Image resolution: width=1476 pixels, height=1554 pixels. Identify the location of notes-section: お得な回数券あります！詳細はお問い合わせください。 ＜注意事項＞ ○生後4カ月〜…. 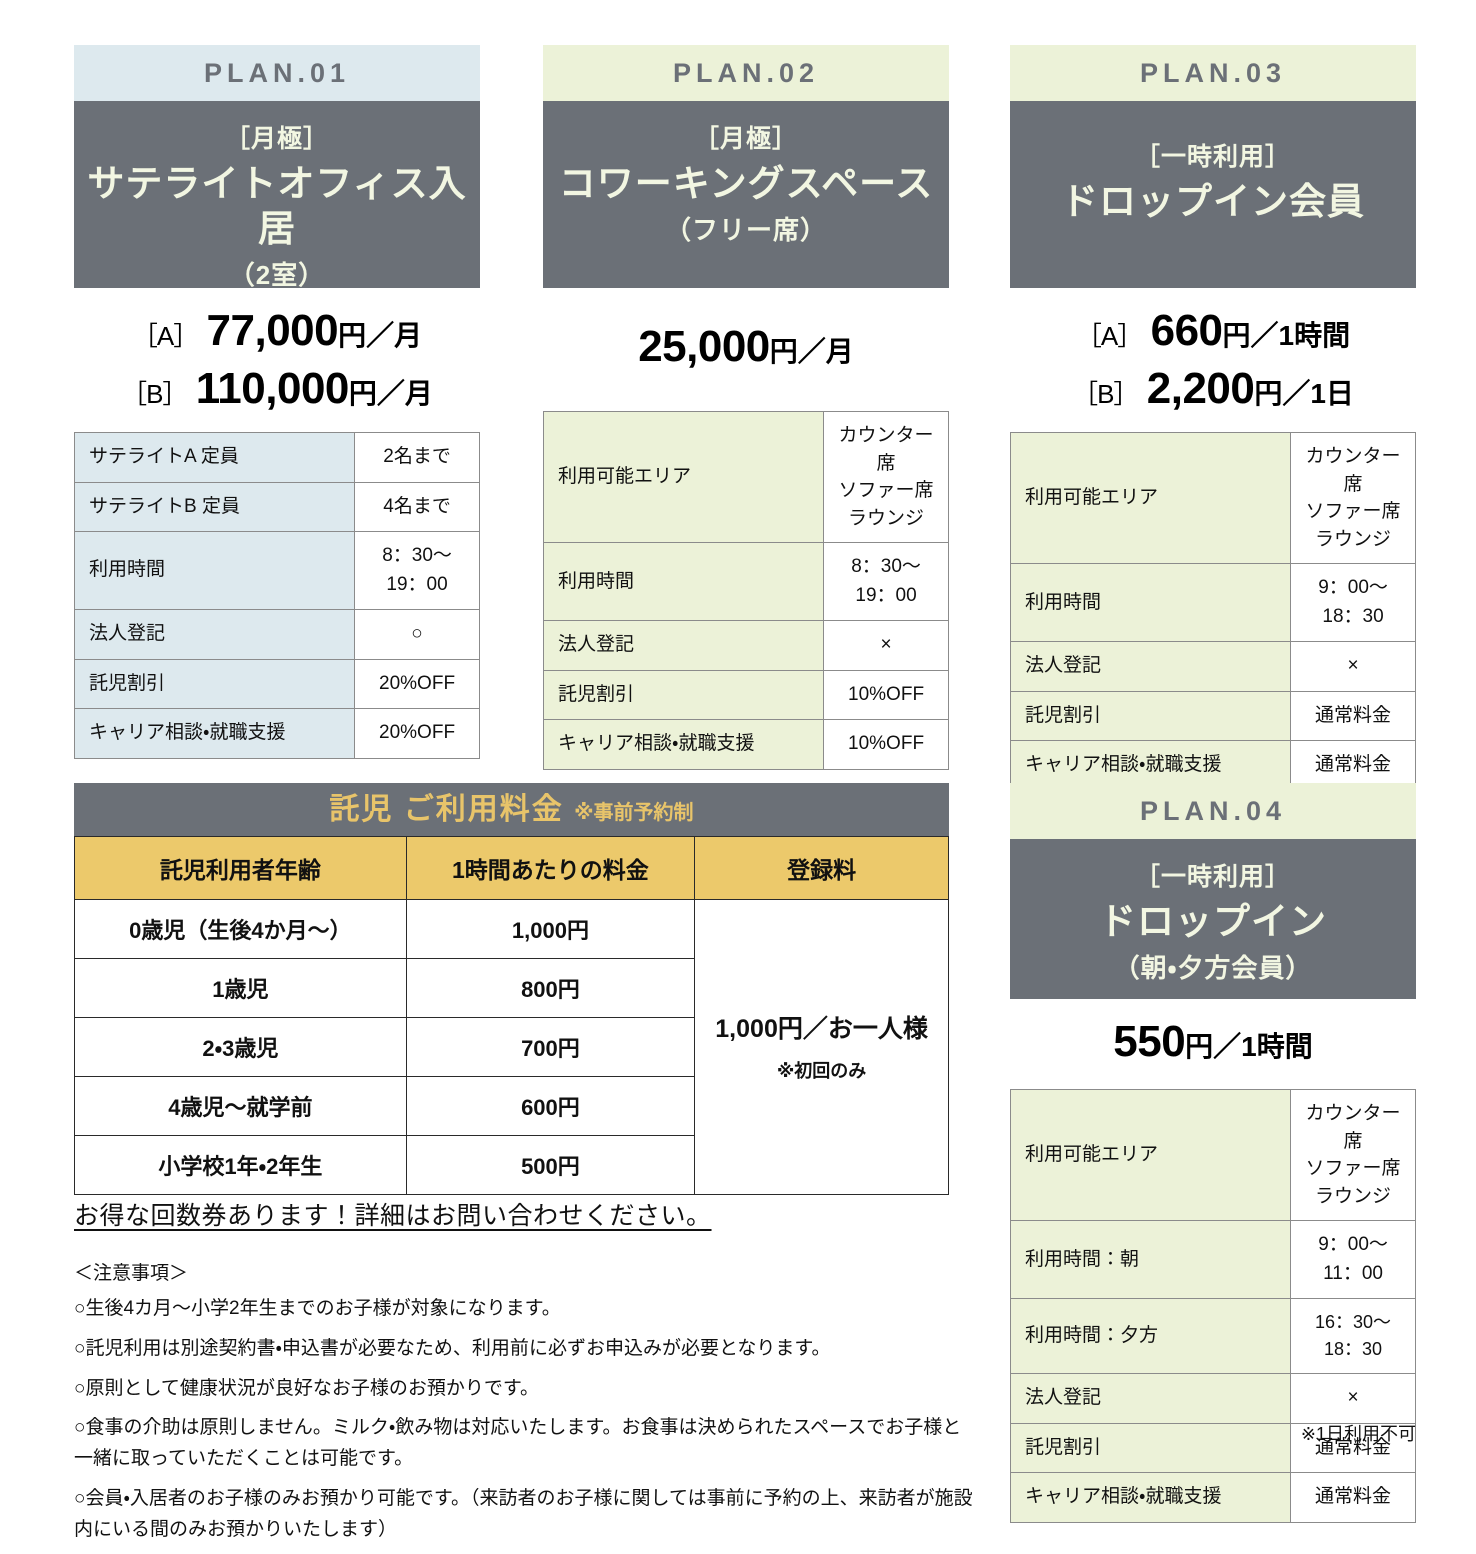
(524, 1375).